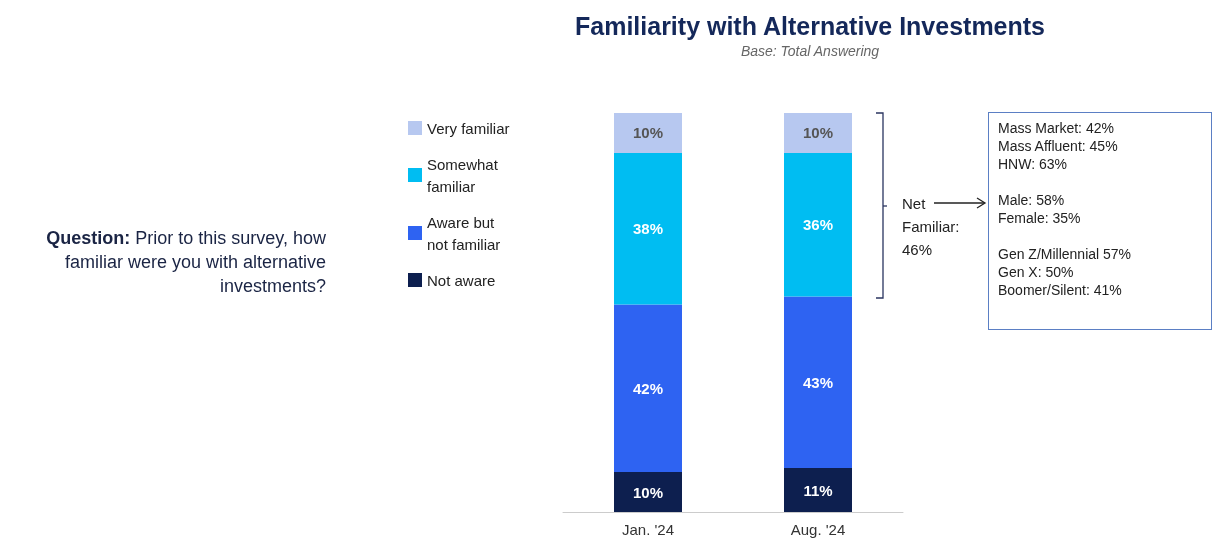 Image resolution: width=1214 pixels, height=546 pixels. Describe the element at coordinates (465, 175) in the screenshot. I see `legend-label: Somewhat familiar` at that location.